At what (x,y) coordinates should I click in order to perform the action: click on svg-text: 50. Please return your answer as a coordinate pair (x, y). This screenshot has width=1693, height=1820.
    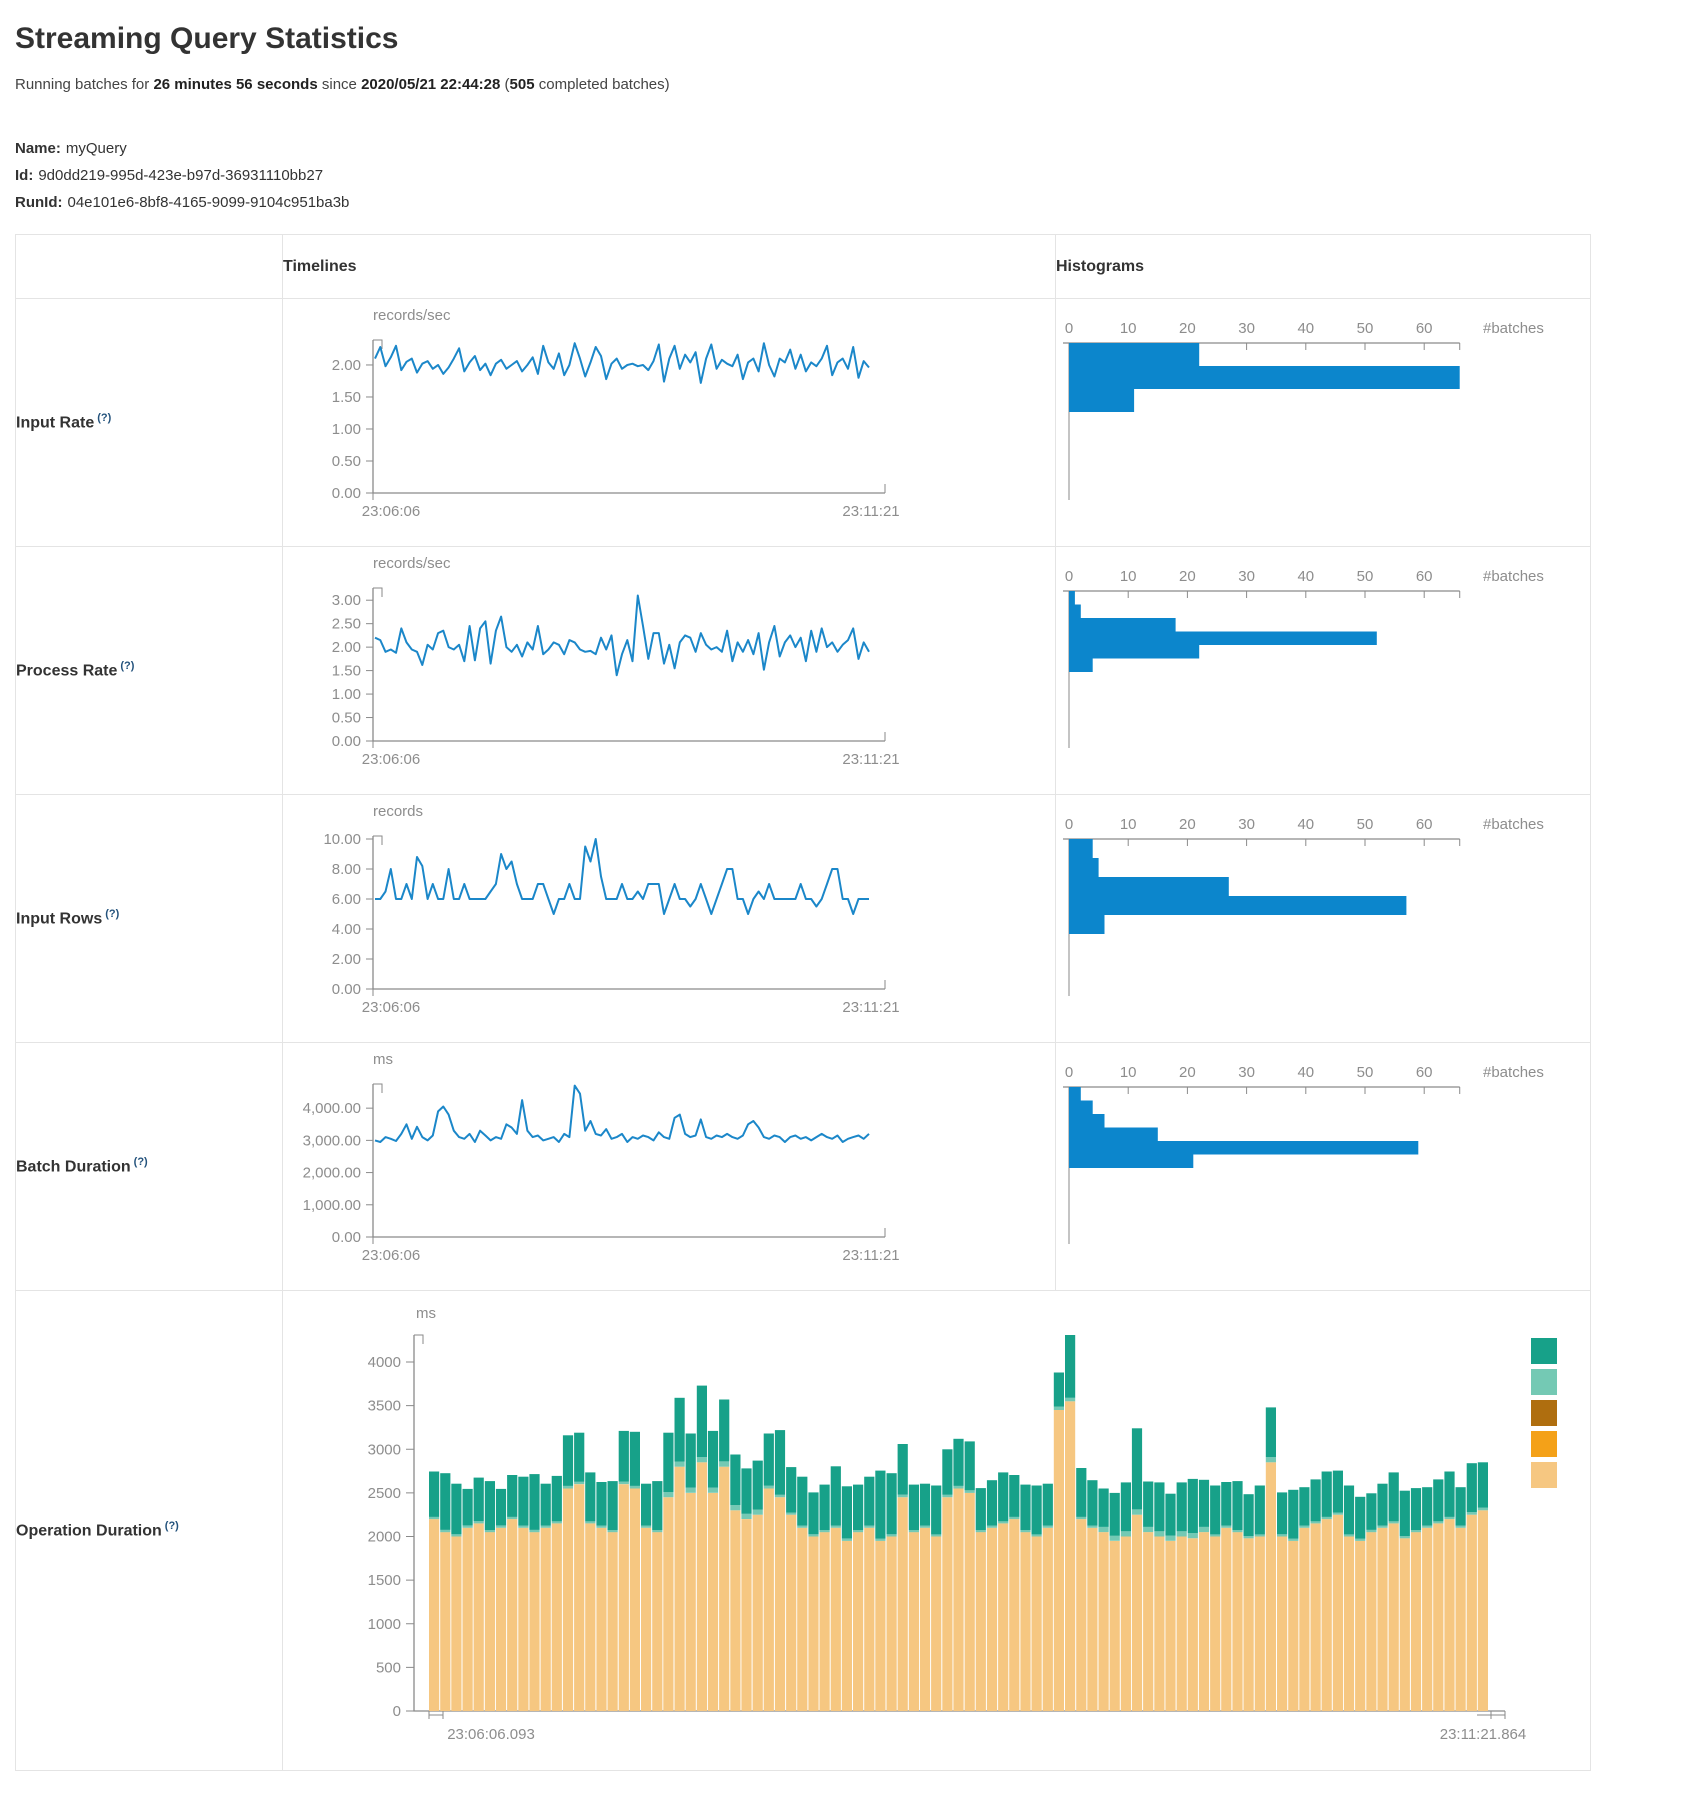
    Looking at the image, I should click on (1365, 824).